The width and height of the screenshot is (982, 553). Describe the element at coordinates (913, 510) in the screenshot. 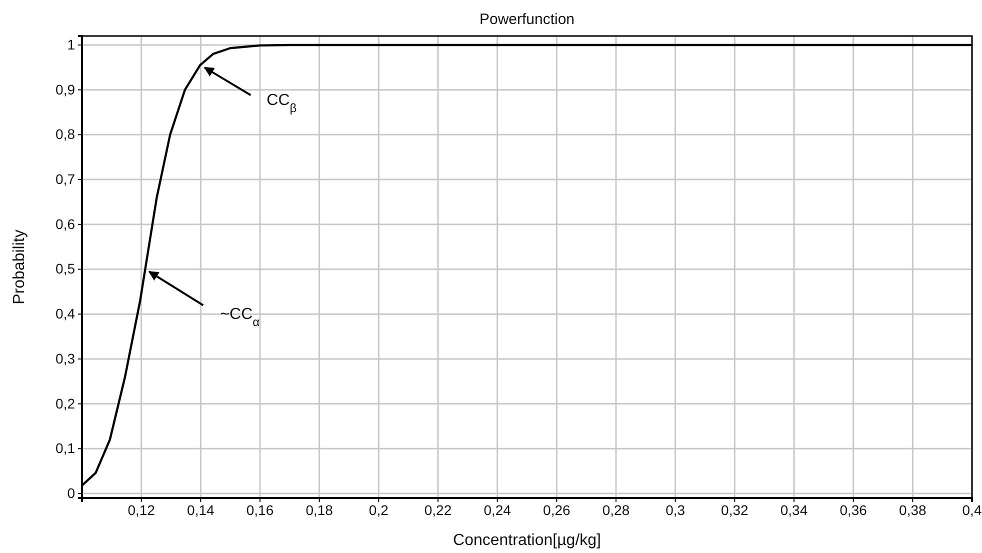

I see `x-tick-label: 0,38` at that location.